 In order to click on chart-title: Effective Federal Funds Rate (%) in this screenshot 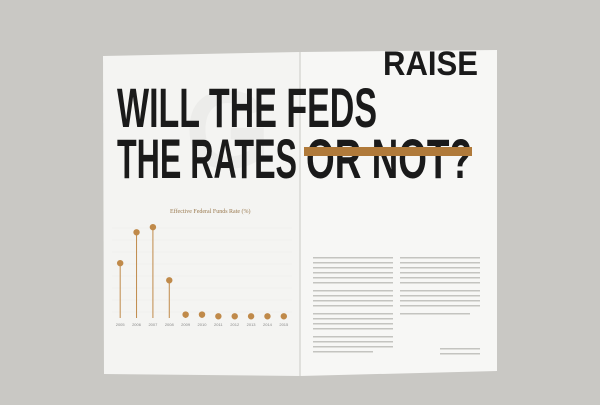, I will do `click(210, 211)`.